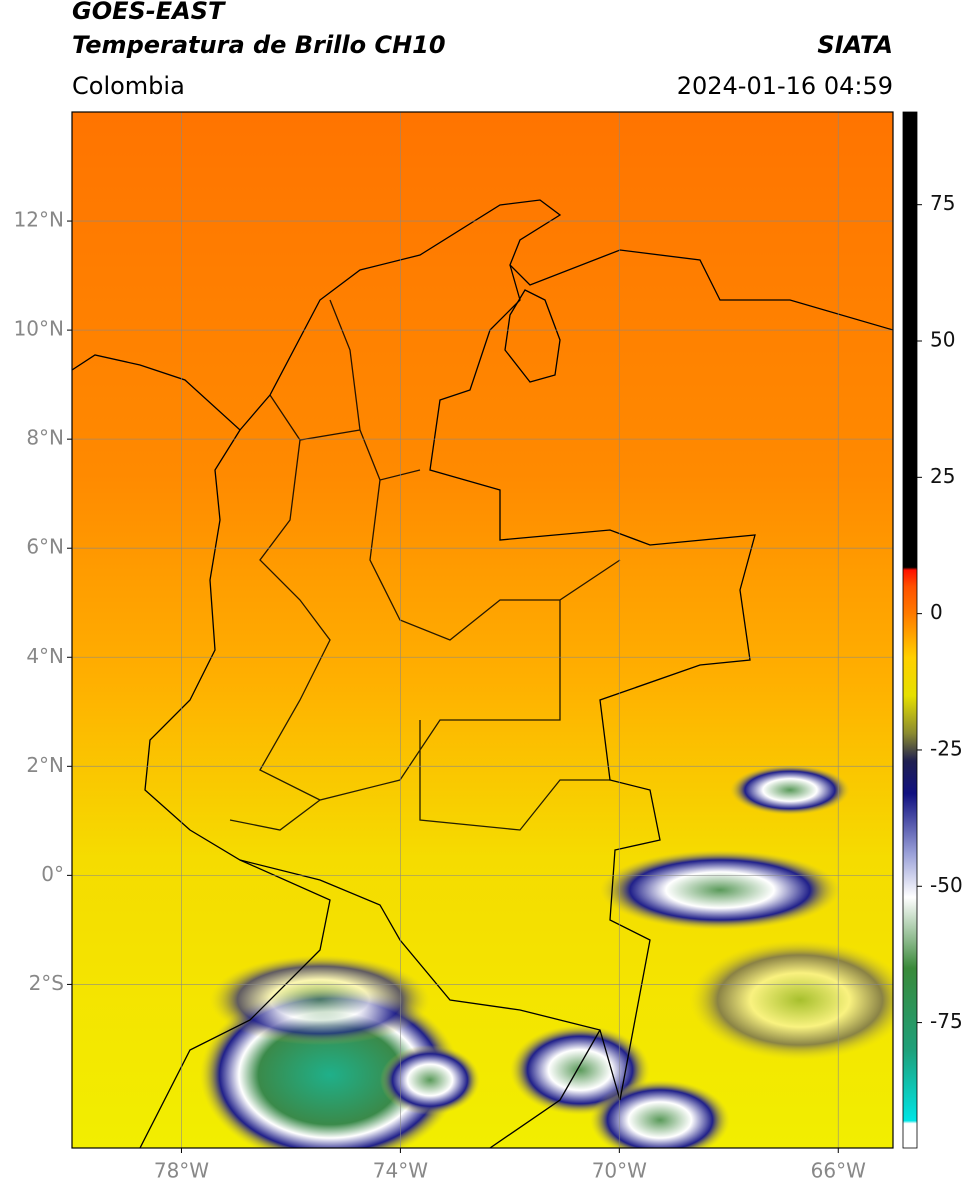 Image resolution: width=966 pixels, height=1190 pixels. I want to click on lake-maracaibo, so click(532, 336).